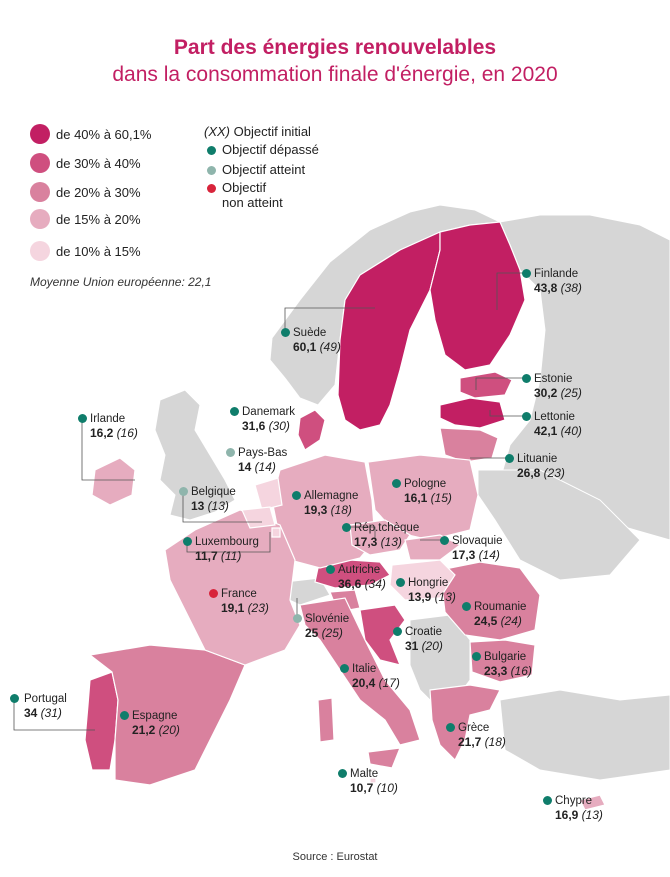  Describe the element at coordinates (500, 614) in the screenshot. I see `roumanie-label: Roumanie 24,5 (24)` at that location.